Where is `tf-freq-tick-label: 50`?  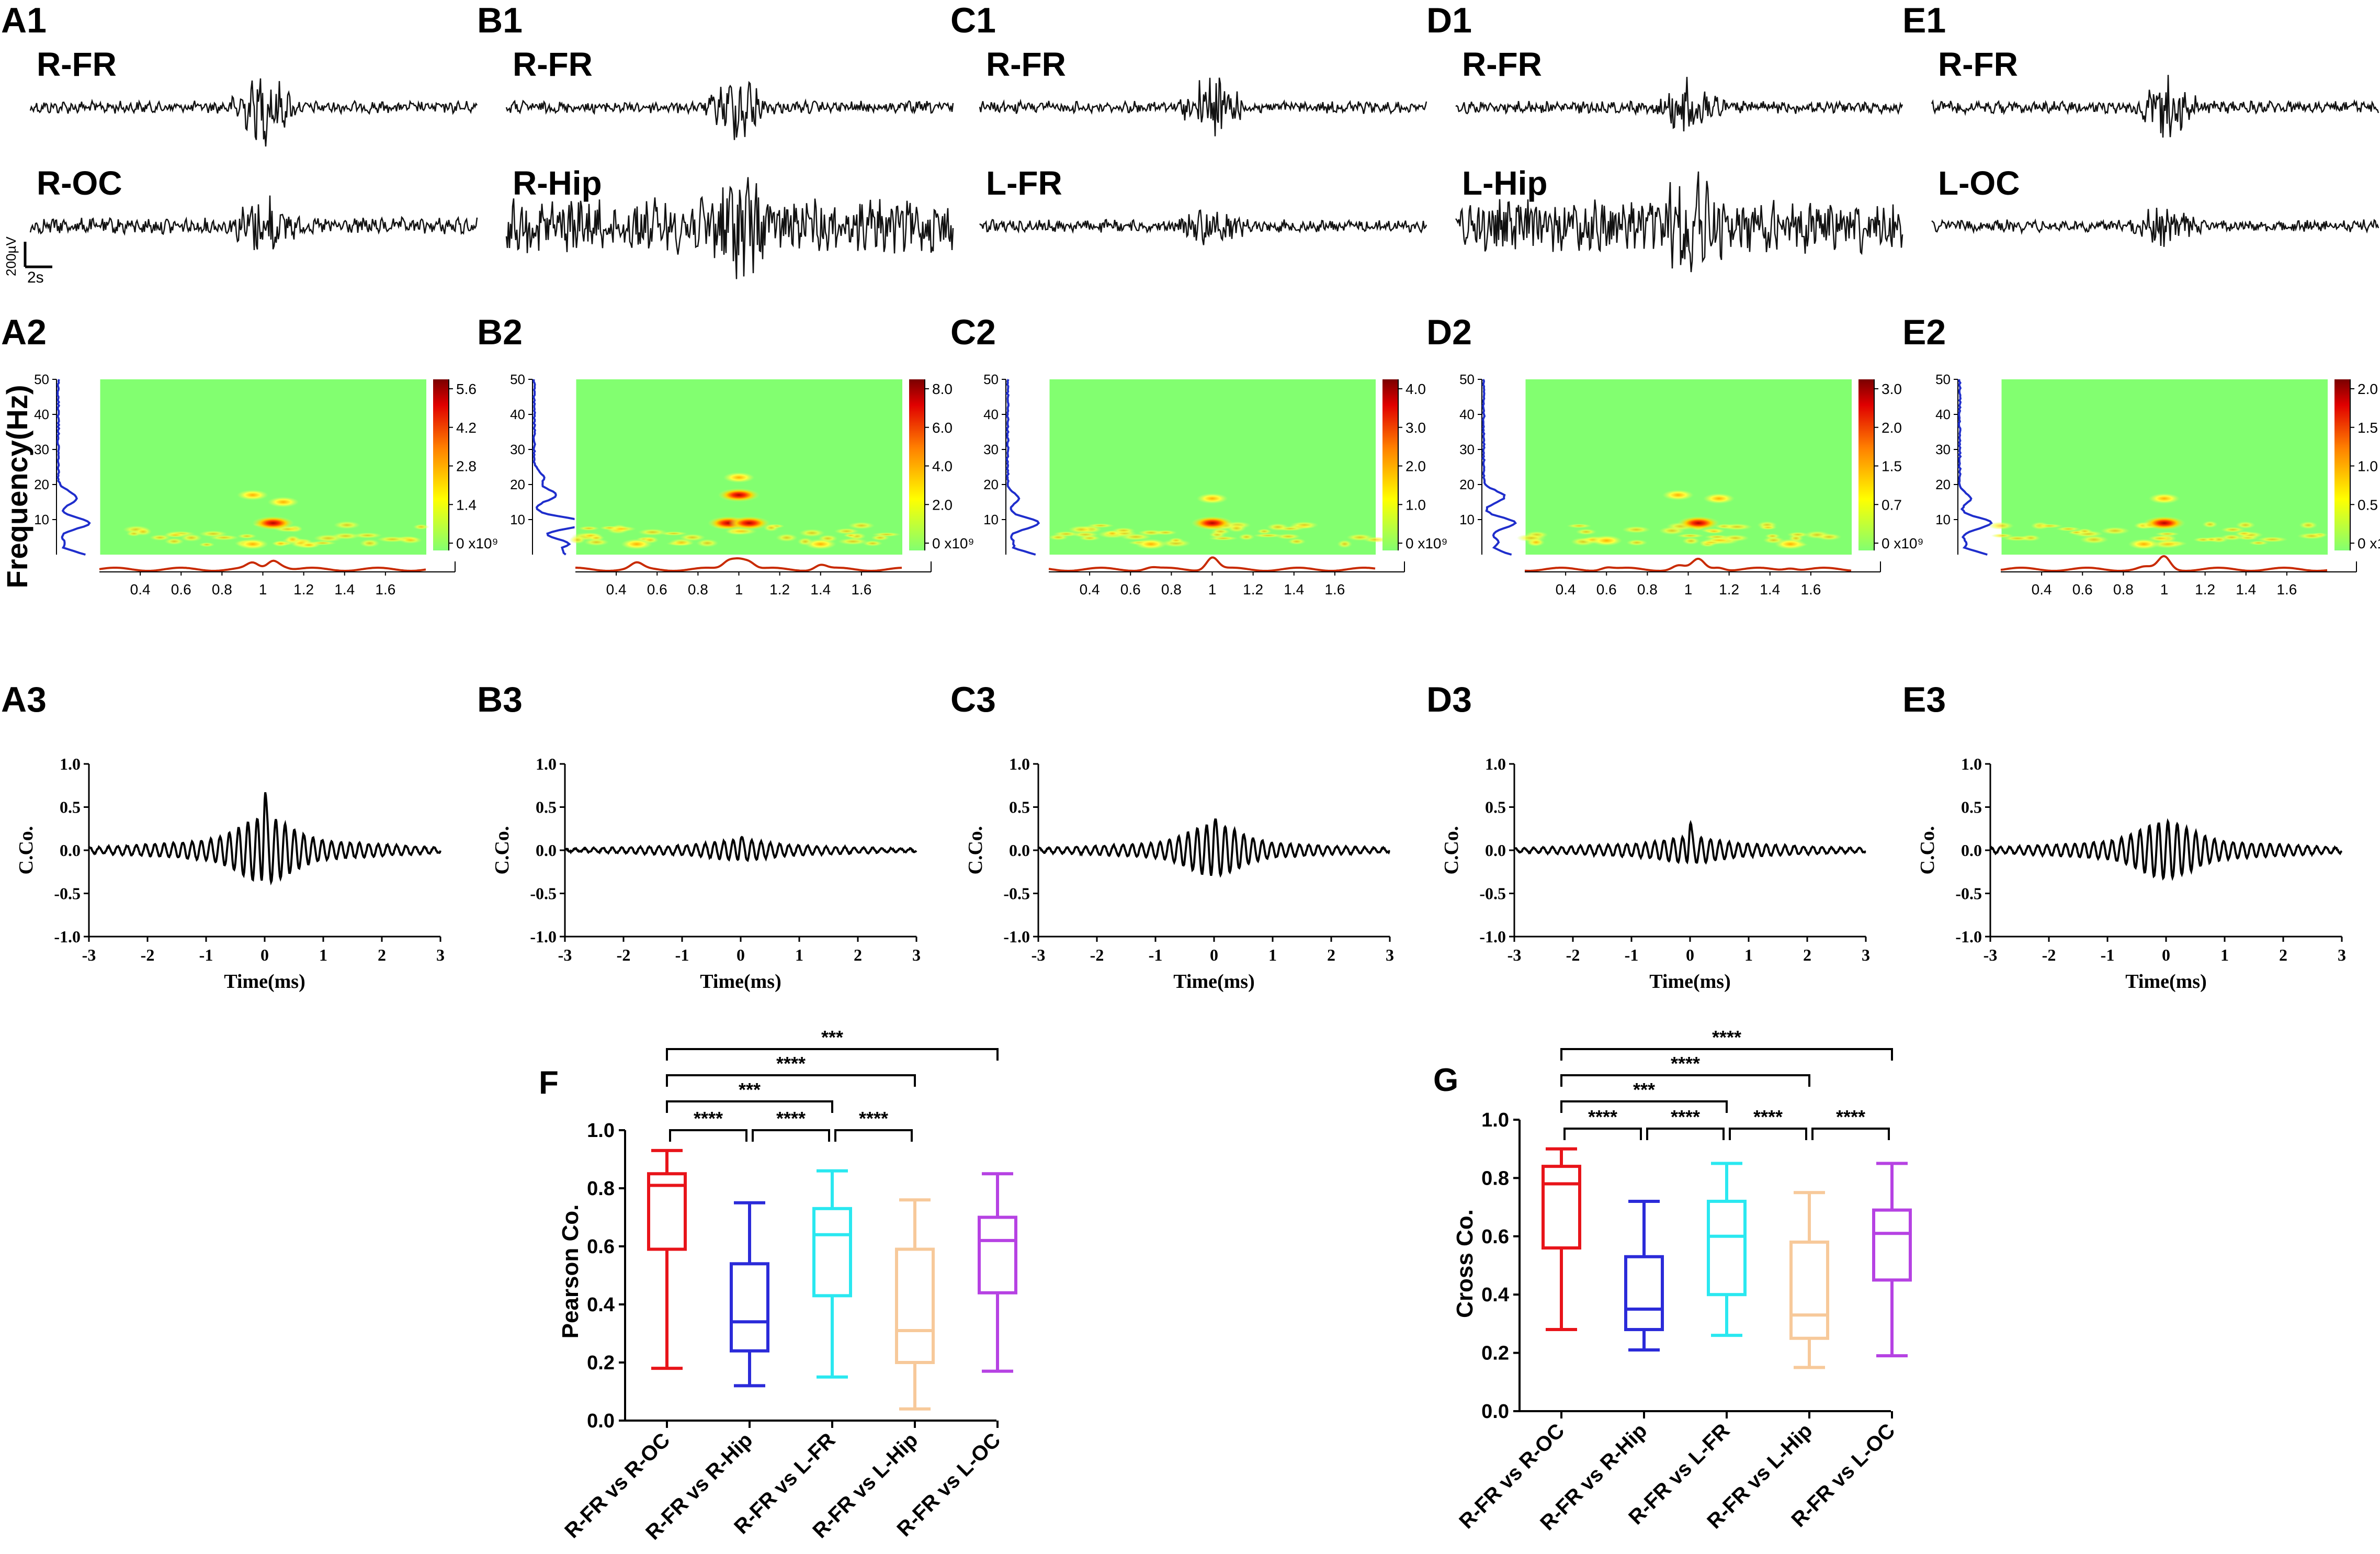 tf-freq-tick-label: 50 is located at coordinates (1943, 379).